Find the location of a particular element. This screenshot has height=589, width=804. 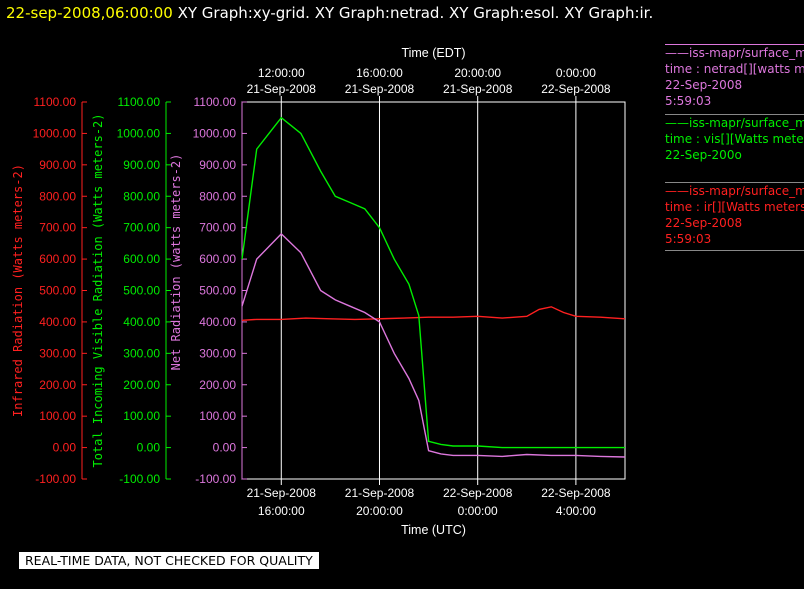

bottom-tick-label: 20:00:00 is located at coordinates (379, 511).